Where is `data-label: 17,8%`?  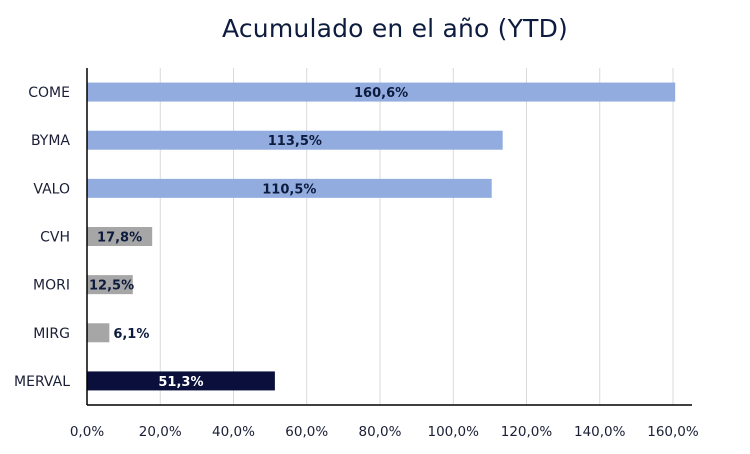 data-label: 17,8% is located at coordinates (119, 238).